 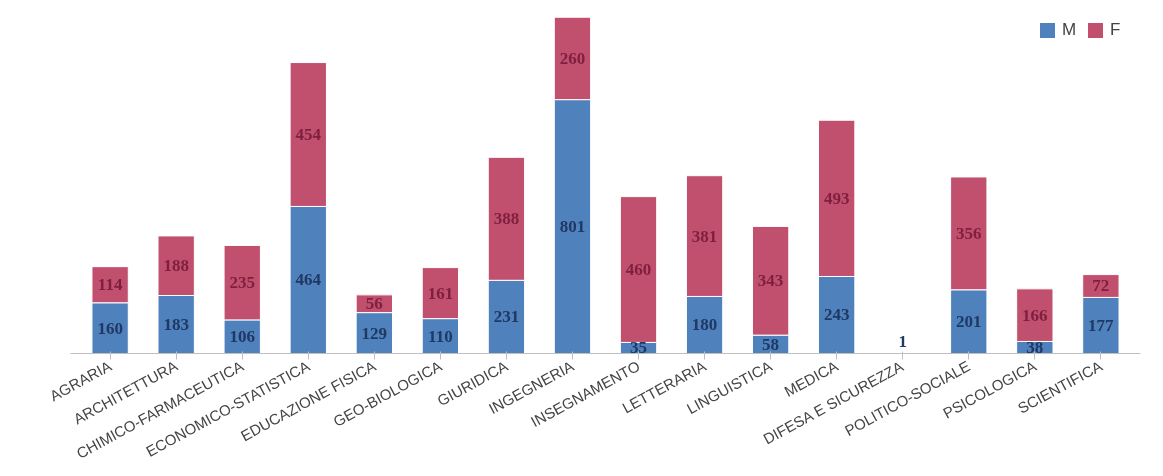 What do you see at coordinates (969, 233) in the screenshot?
I see `data-label: 356` at bounding box center [969, 233].